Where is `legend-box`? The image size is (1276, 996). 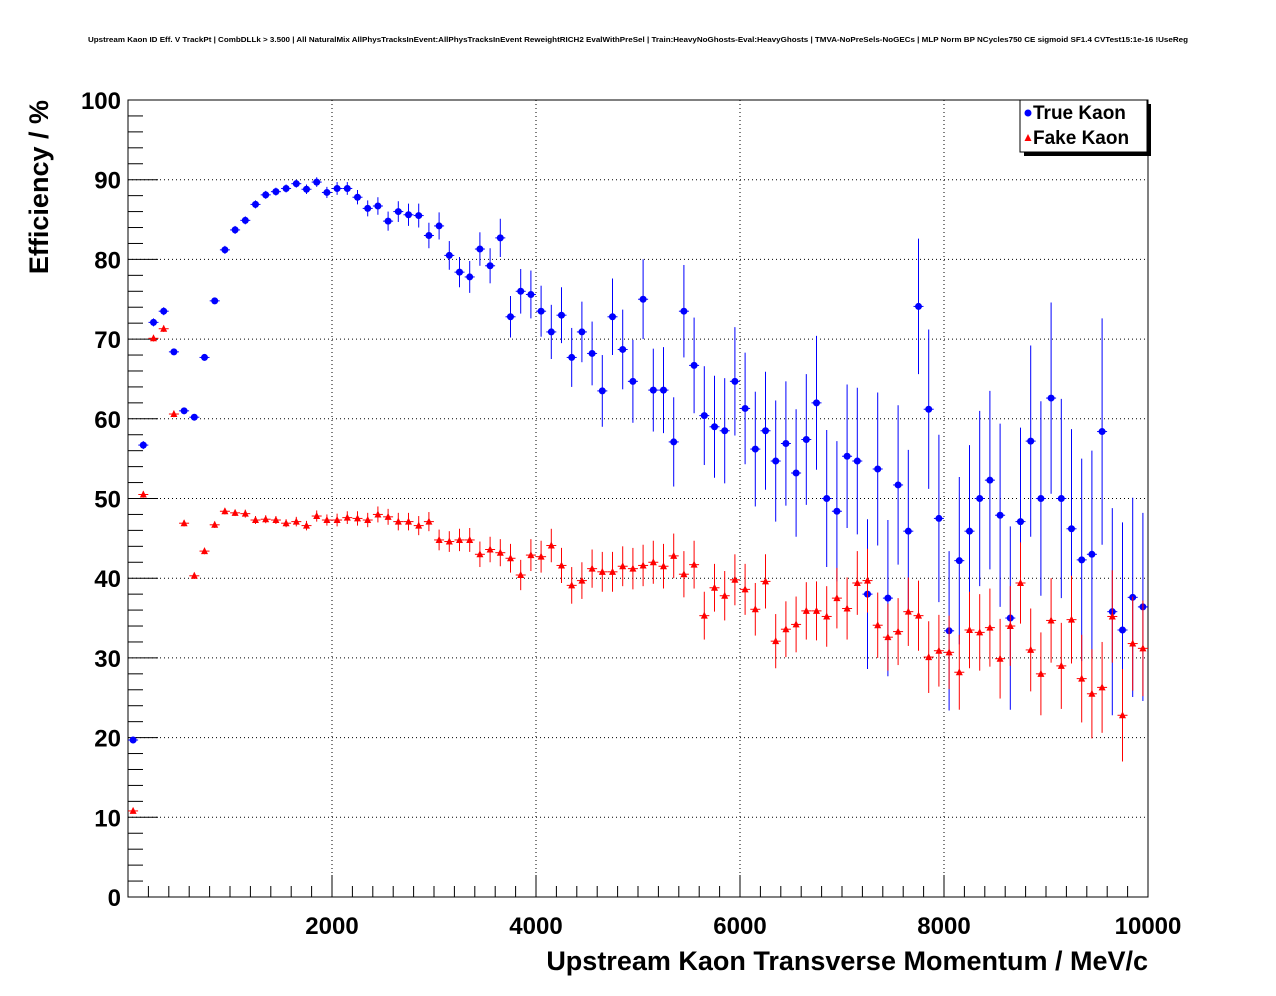
legend-box is located at coordinates (1083, 126).